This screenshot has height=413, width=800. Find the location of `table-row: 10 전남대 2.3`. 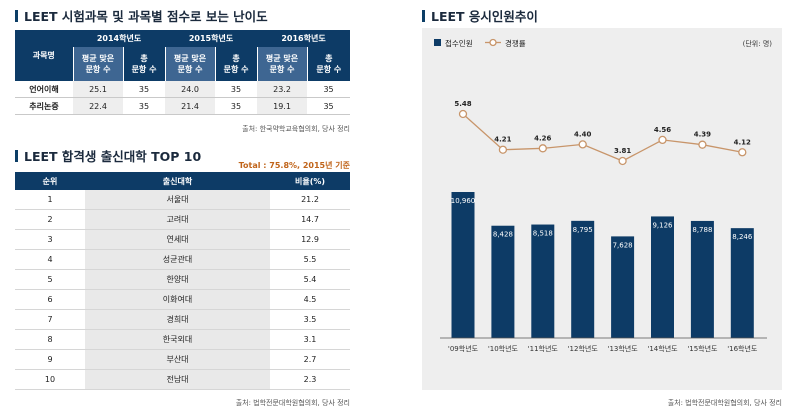

table-row: 10 전남대 2.3 is located at coordinates (182, 379).